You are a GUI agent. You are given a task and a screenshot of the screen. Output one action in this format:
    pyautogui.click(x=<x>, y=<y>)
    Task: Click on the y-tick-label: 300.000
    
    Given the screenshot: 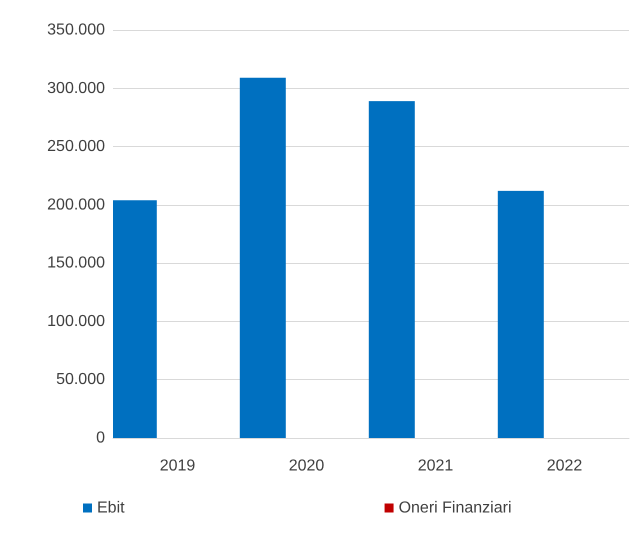 What is the action you would take?
    pyautogui.click(x=76, y=88)
    